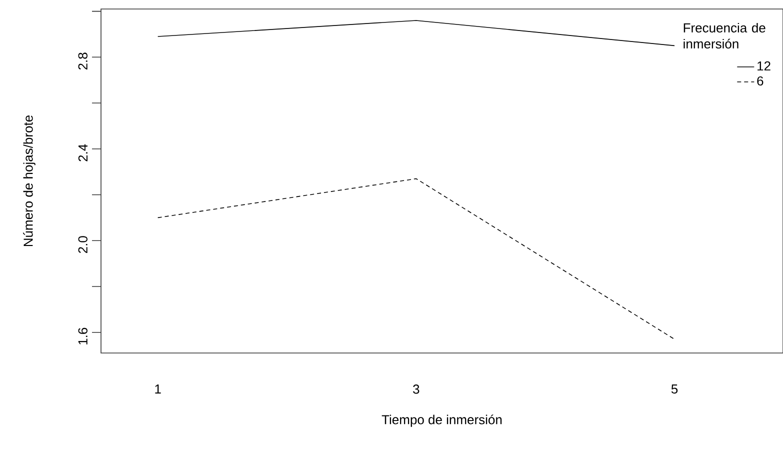 This screenshot has width=783, height=456. What do you see at coordinates (158, 389) in the screenshot?
I see `x-tick-label: 1` at bounding box center [158, 389].